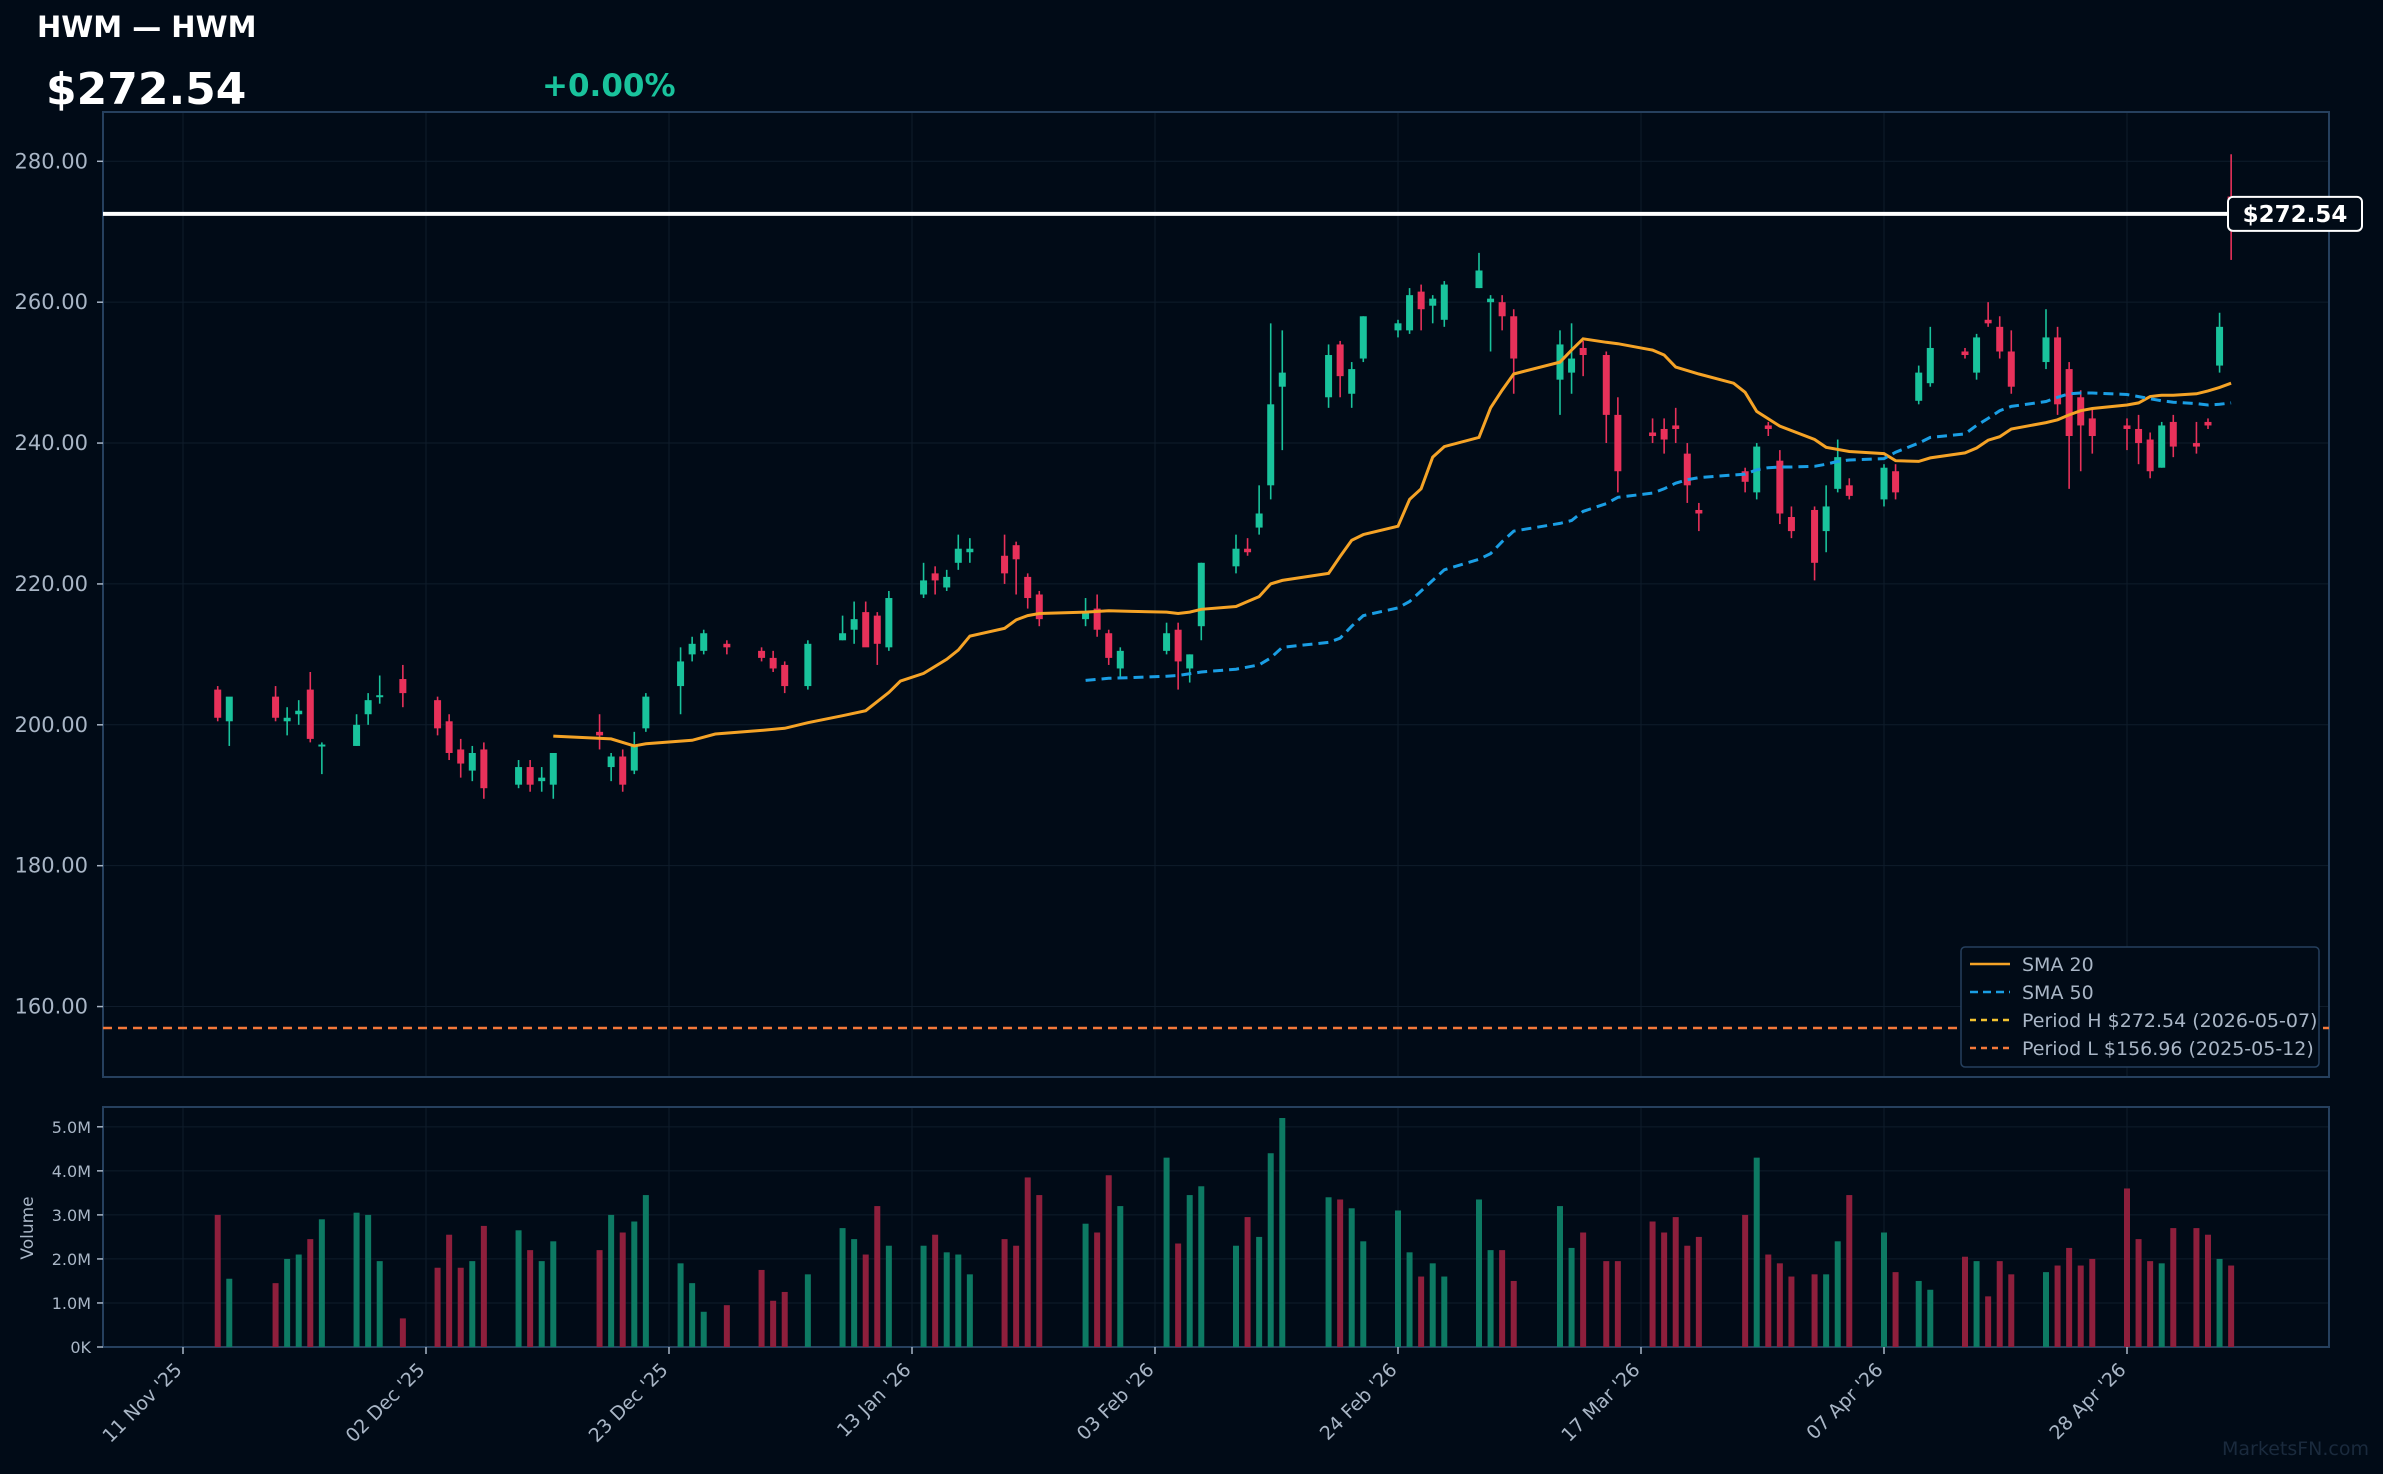 Image resolution: width=2383 pixels, height=1474 pixels. What do you see at coordinates (51, 584) in the screenshot?
I see `price-tick-label: 220.00` at bounding box center [51, 584].